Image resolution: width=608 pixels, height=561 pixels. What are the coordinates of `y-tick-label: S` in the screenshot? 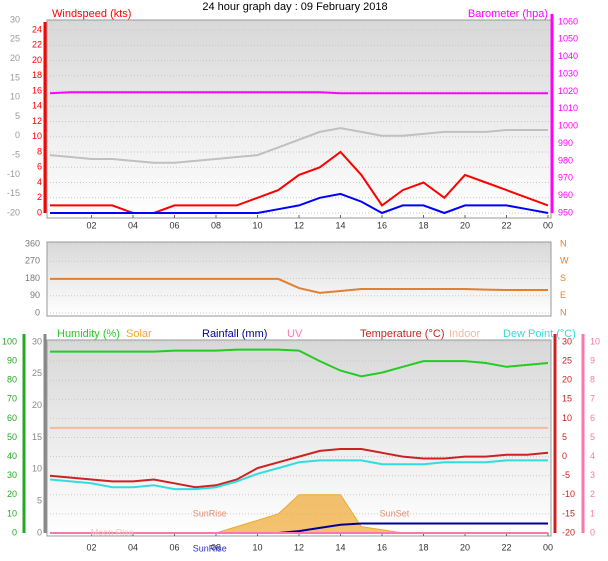 It's located at (563, 278).